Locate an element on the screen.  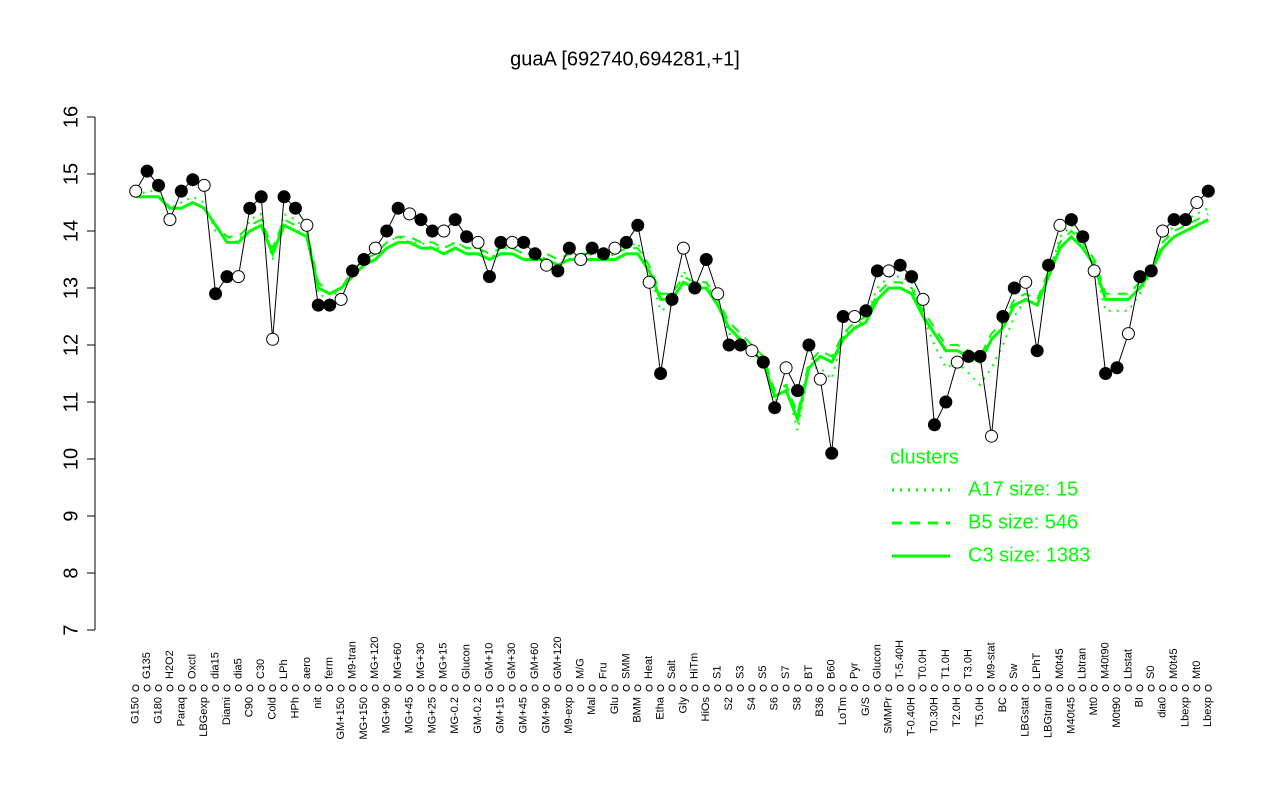
x-tick-label: Cold is located at coordinates (273, 708).